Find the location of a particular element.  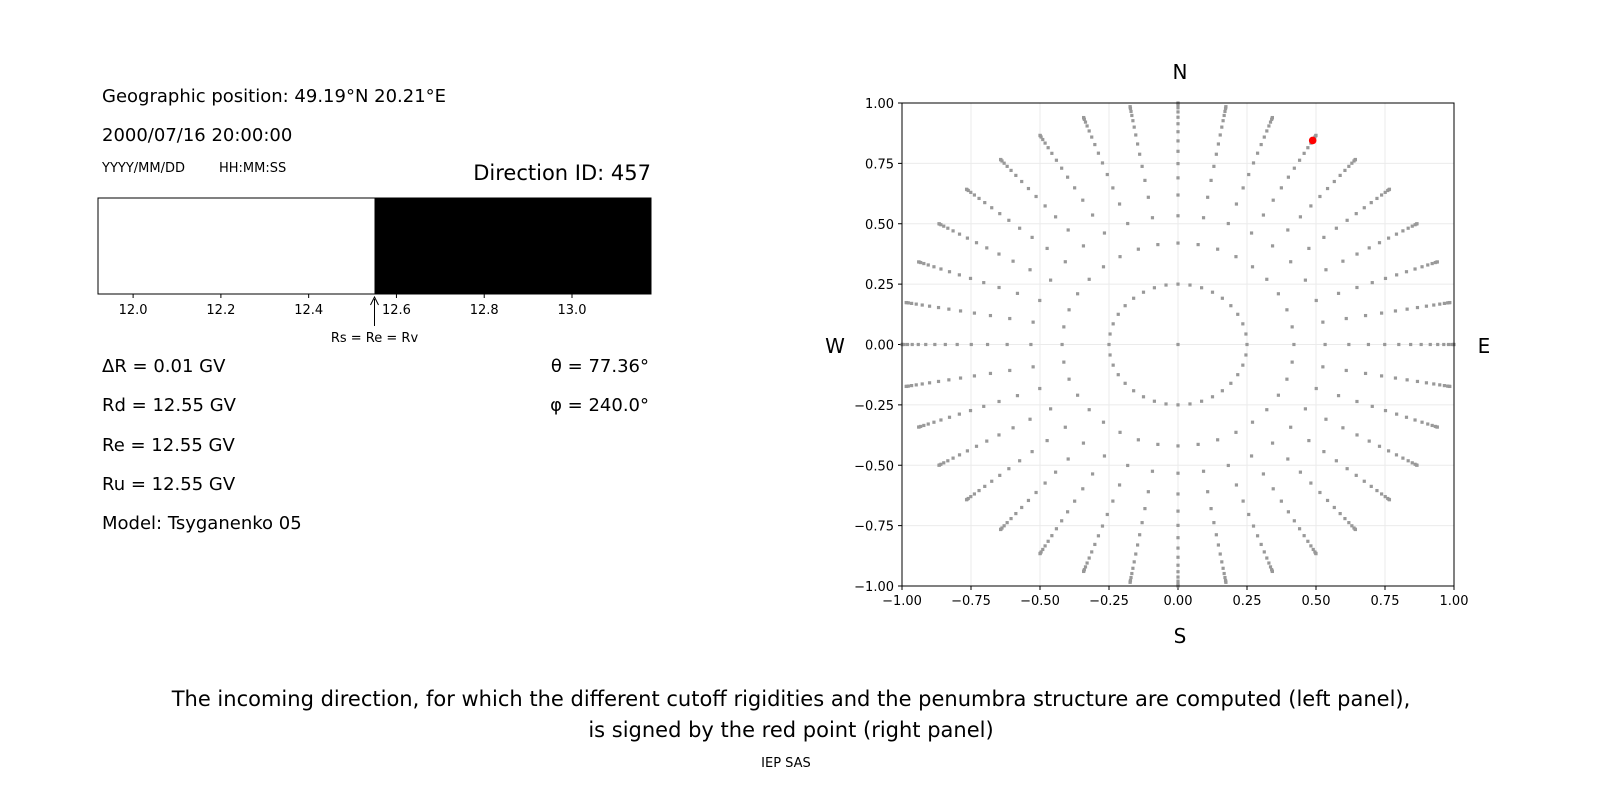

theta-value: θ = 77.36° is located at coordinates (599, 366).